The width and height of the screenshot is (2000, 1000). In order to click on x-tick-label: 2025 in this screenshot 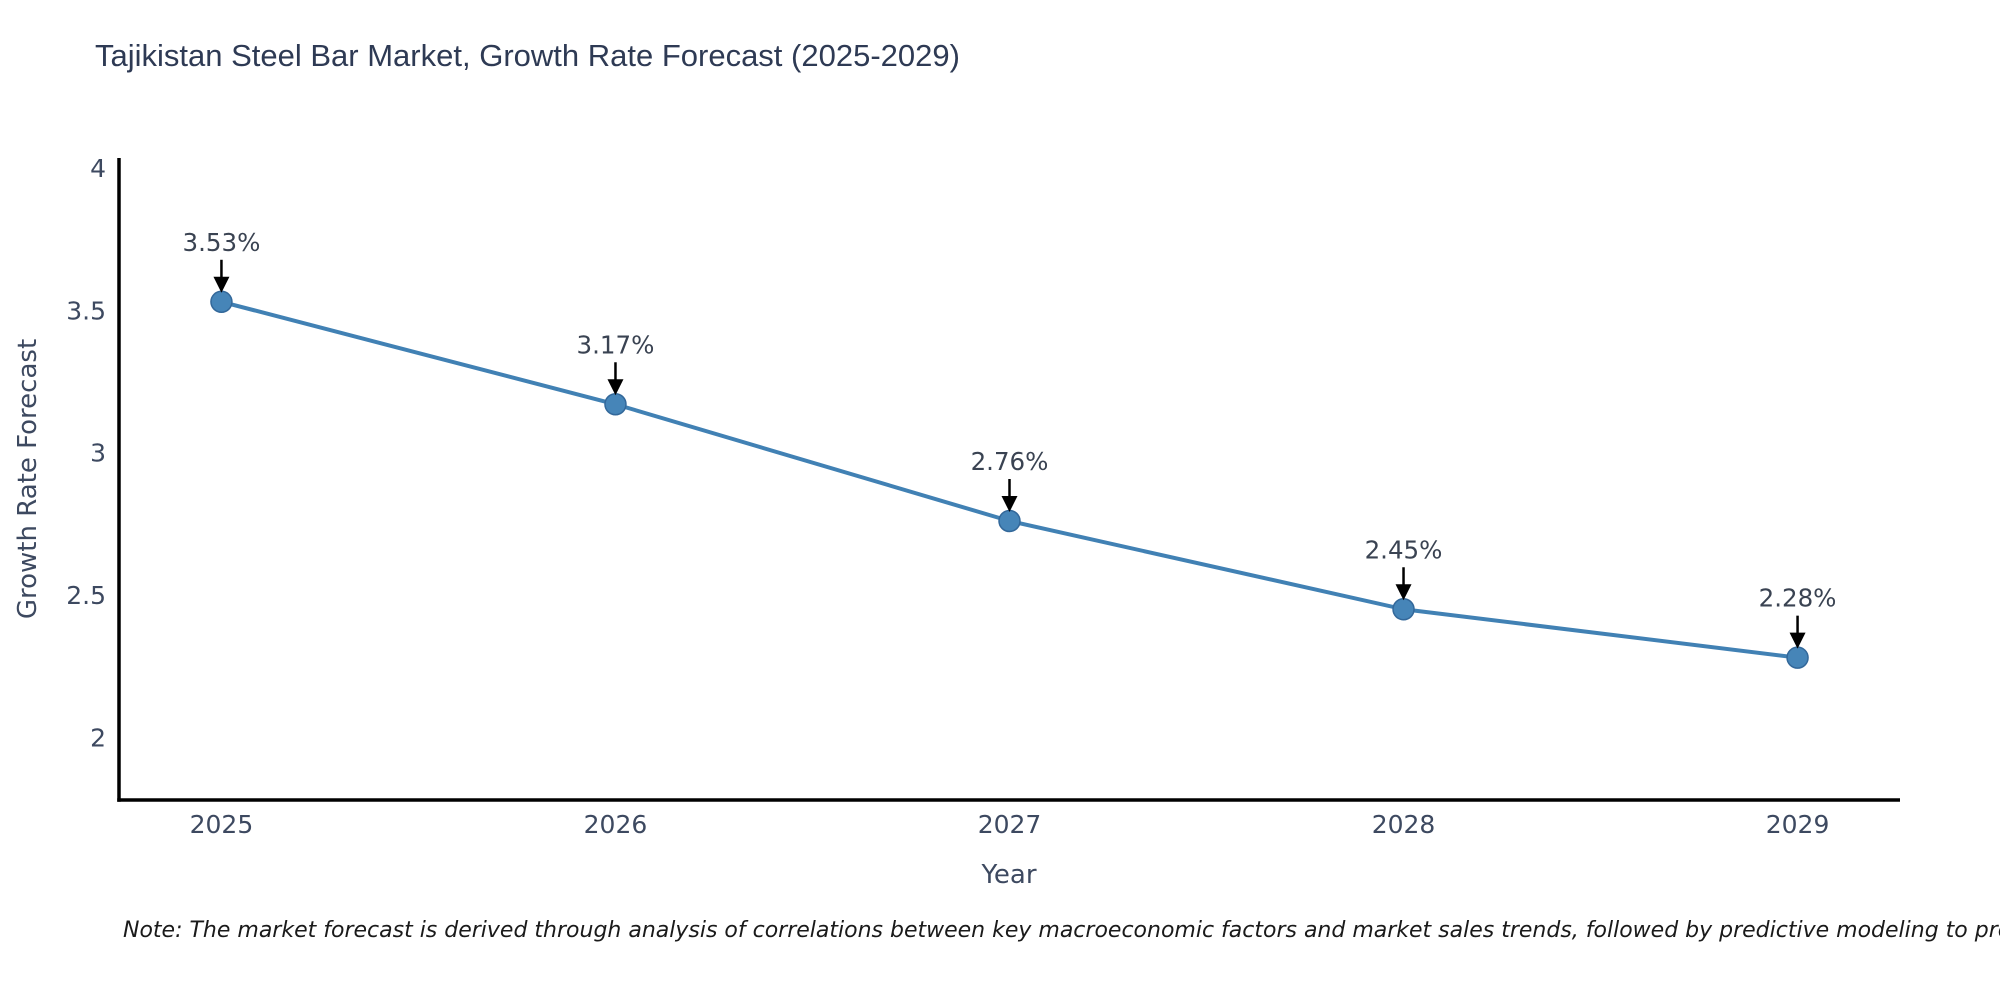, I will do `click(222, 824)`.